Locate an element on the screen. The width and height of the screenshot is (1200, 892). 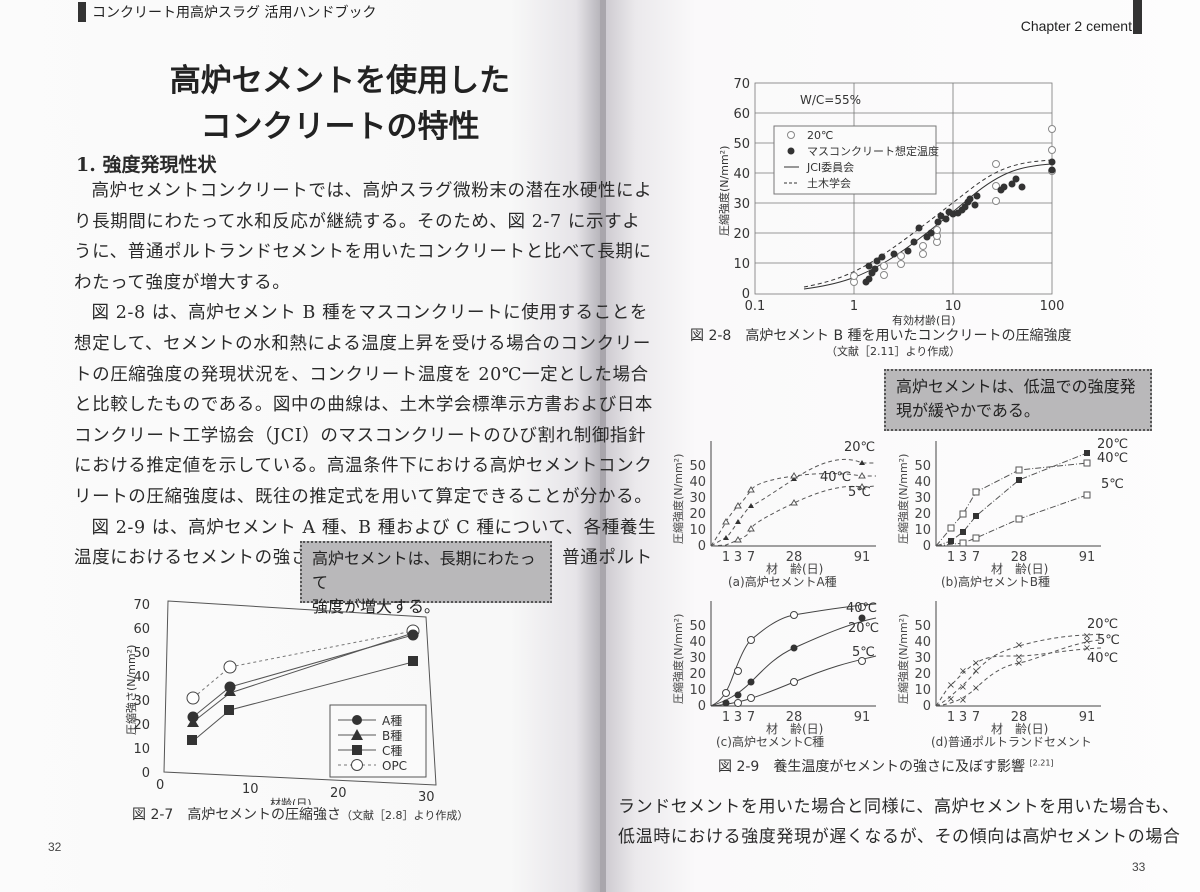
text-line: トの圧縮強度の発現状況を、コンクリート温度を 20℃一定とした場合 is located at coordinates (361, 374).